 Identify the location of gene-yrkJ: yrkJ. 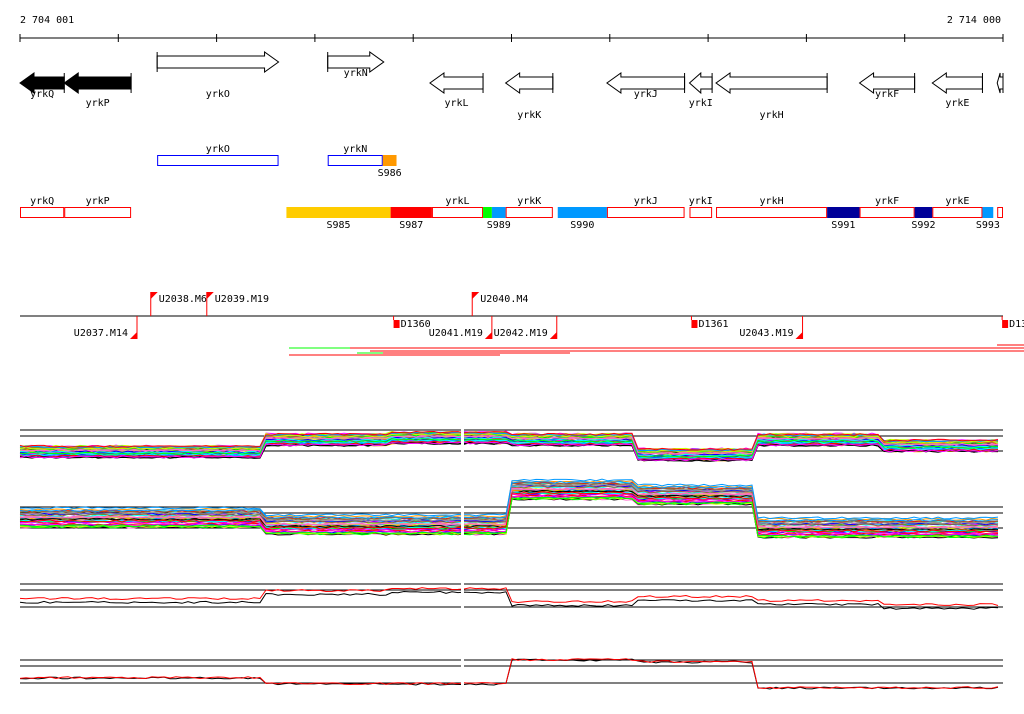
(646, 86).